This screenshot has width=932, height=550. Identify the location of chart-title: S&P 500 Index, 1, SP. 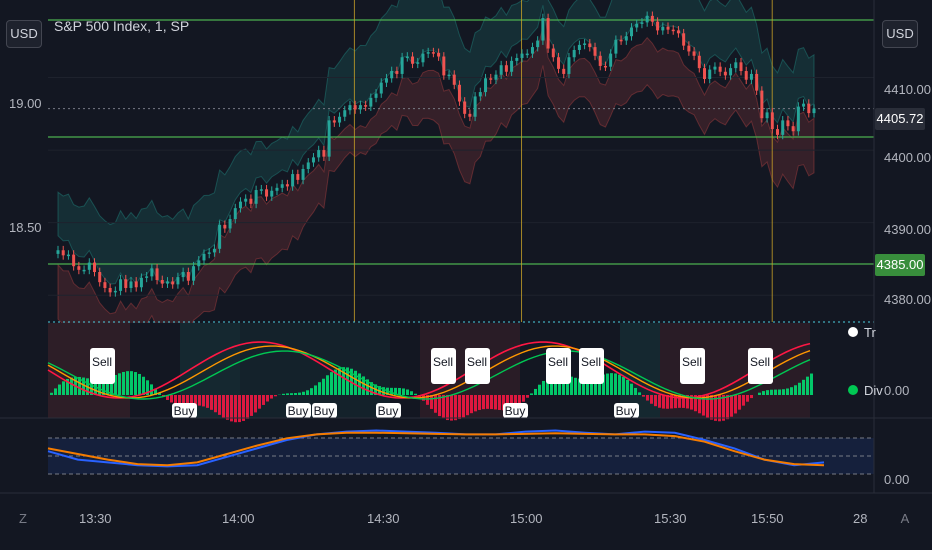
(122, 26).